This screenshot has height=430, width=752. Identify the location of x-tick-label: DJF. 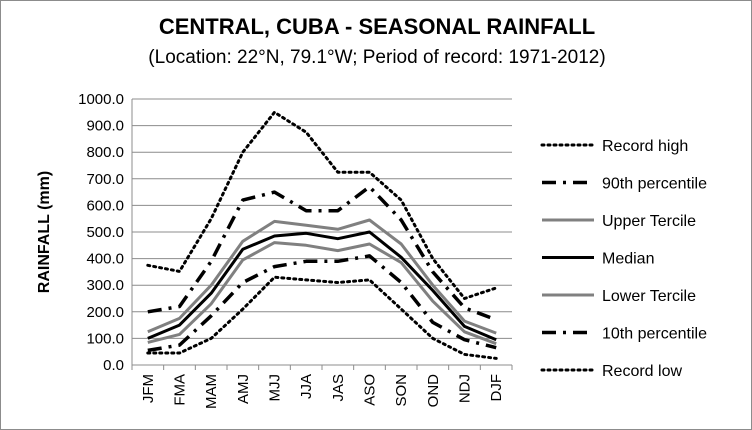
(496, 388).